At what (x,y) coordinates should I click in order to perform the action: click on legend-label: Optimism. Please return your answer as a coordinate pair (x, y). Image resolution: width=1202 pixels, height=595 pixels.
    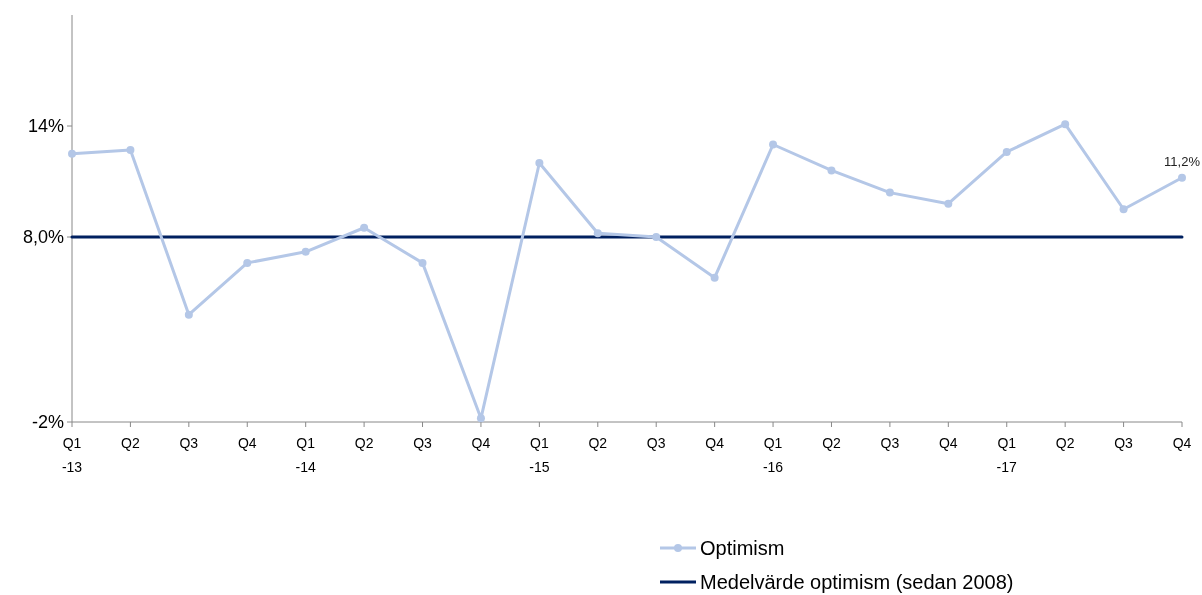
    Looking at the image, I should click on (742, 548).